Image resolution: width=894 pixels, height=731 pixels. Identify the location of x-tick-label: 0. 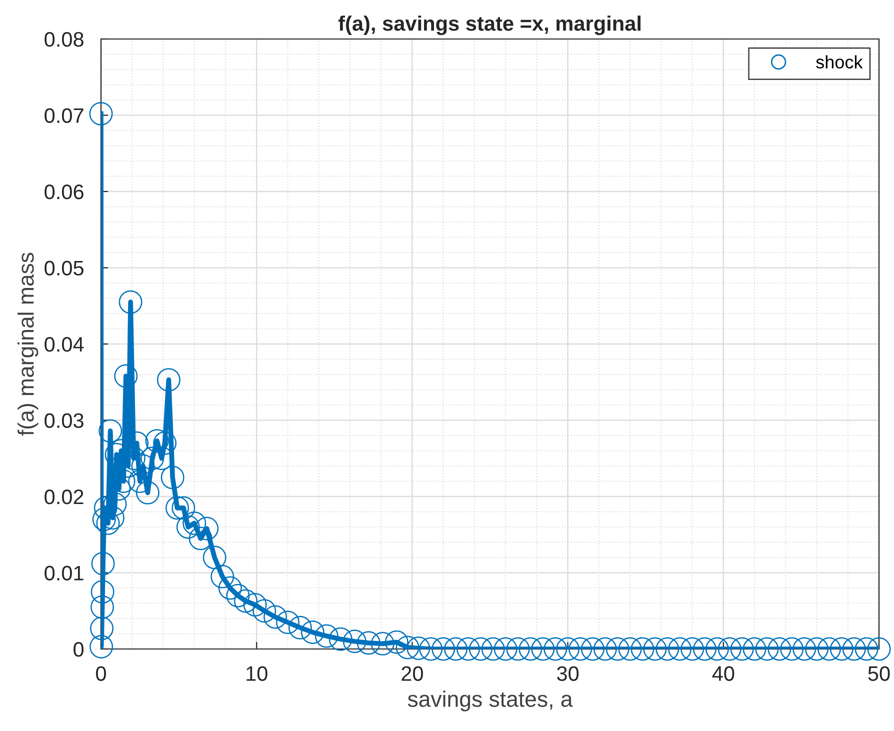
(101, 673).